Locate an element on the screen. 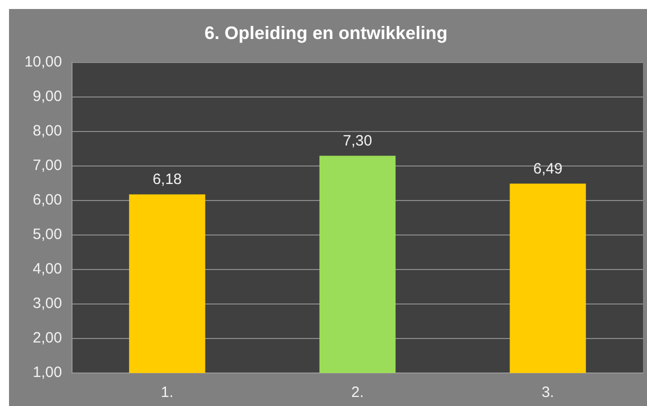 The height and width of the screenshot is (406, 647). y-tick-label: 3,00 is located at coordinates (47, 303).